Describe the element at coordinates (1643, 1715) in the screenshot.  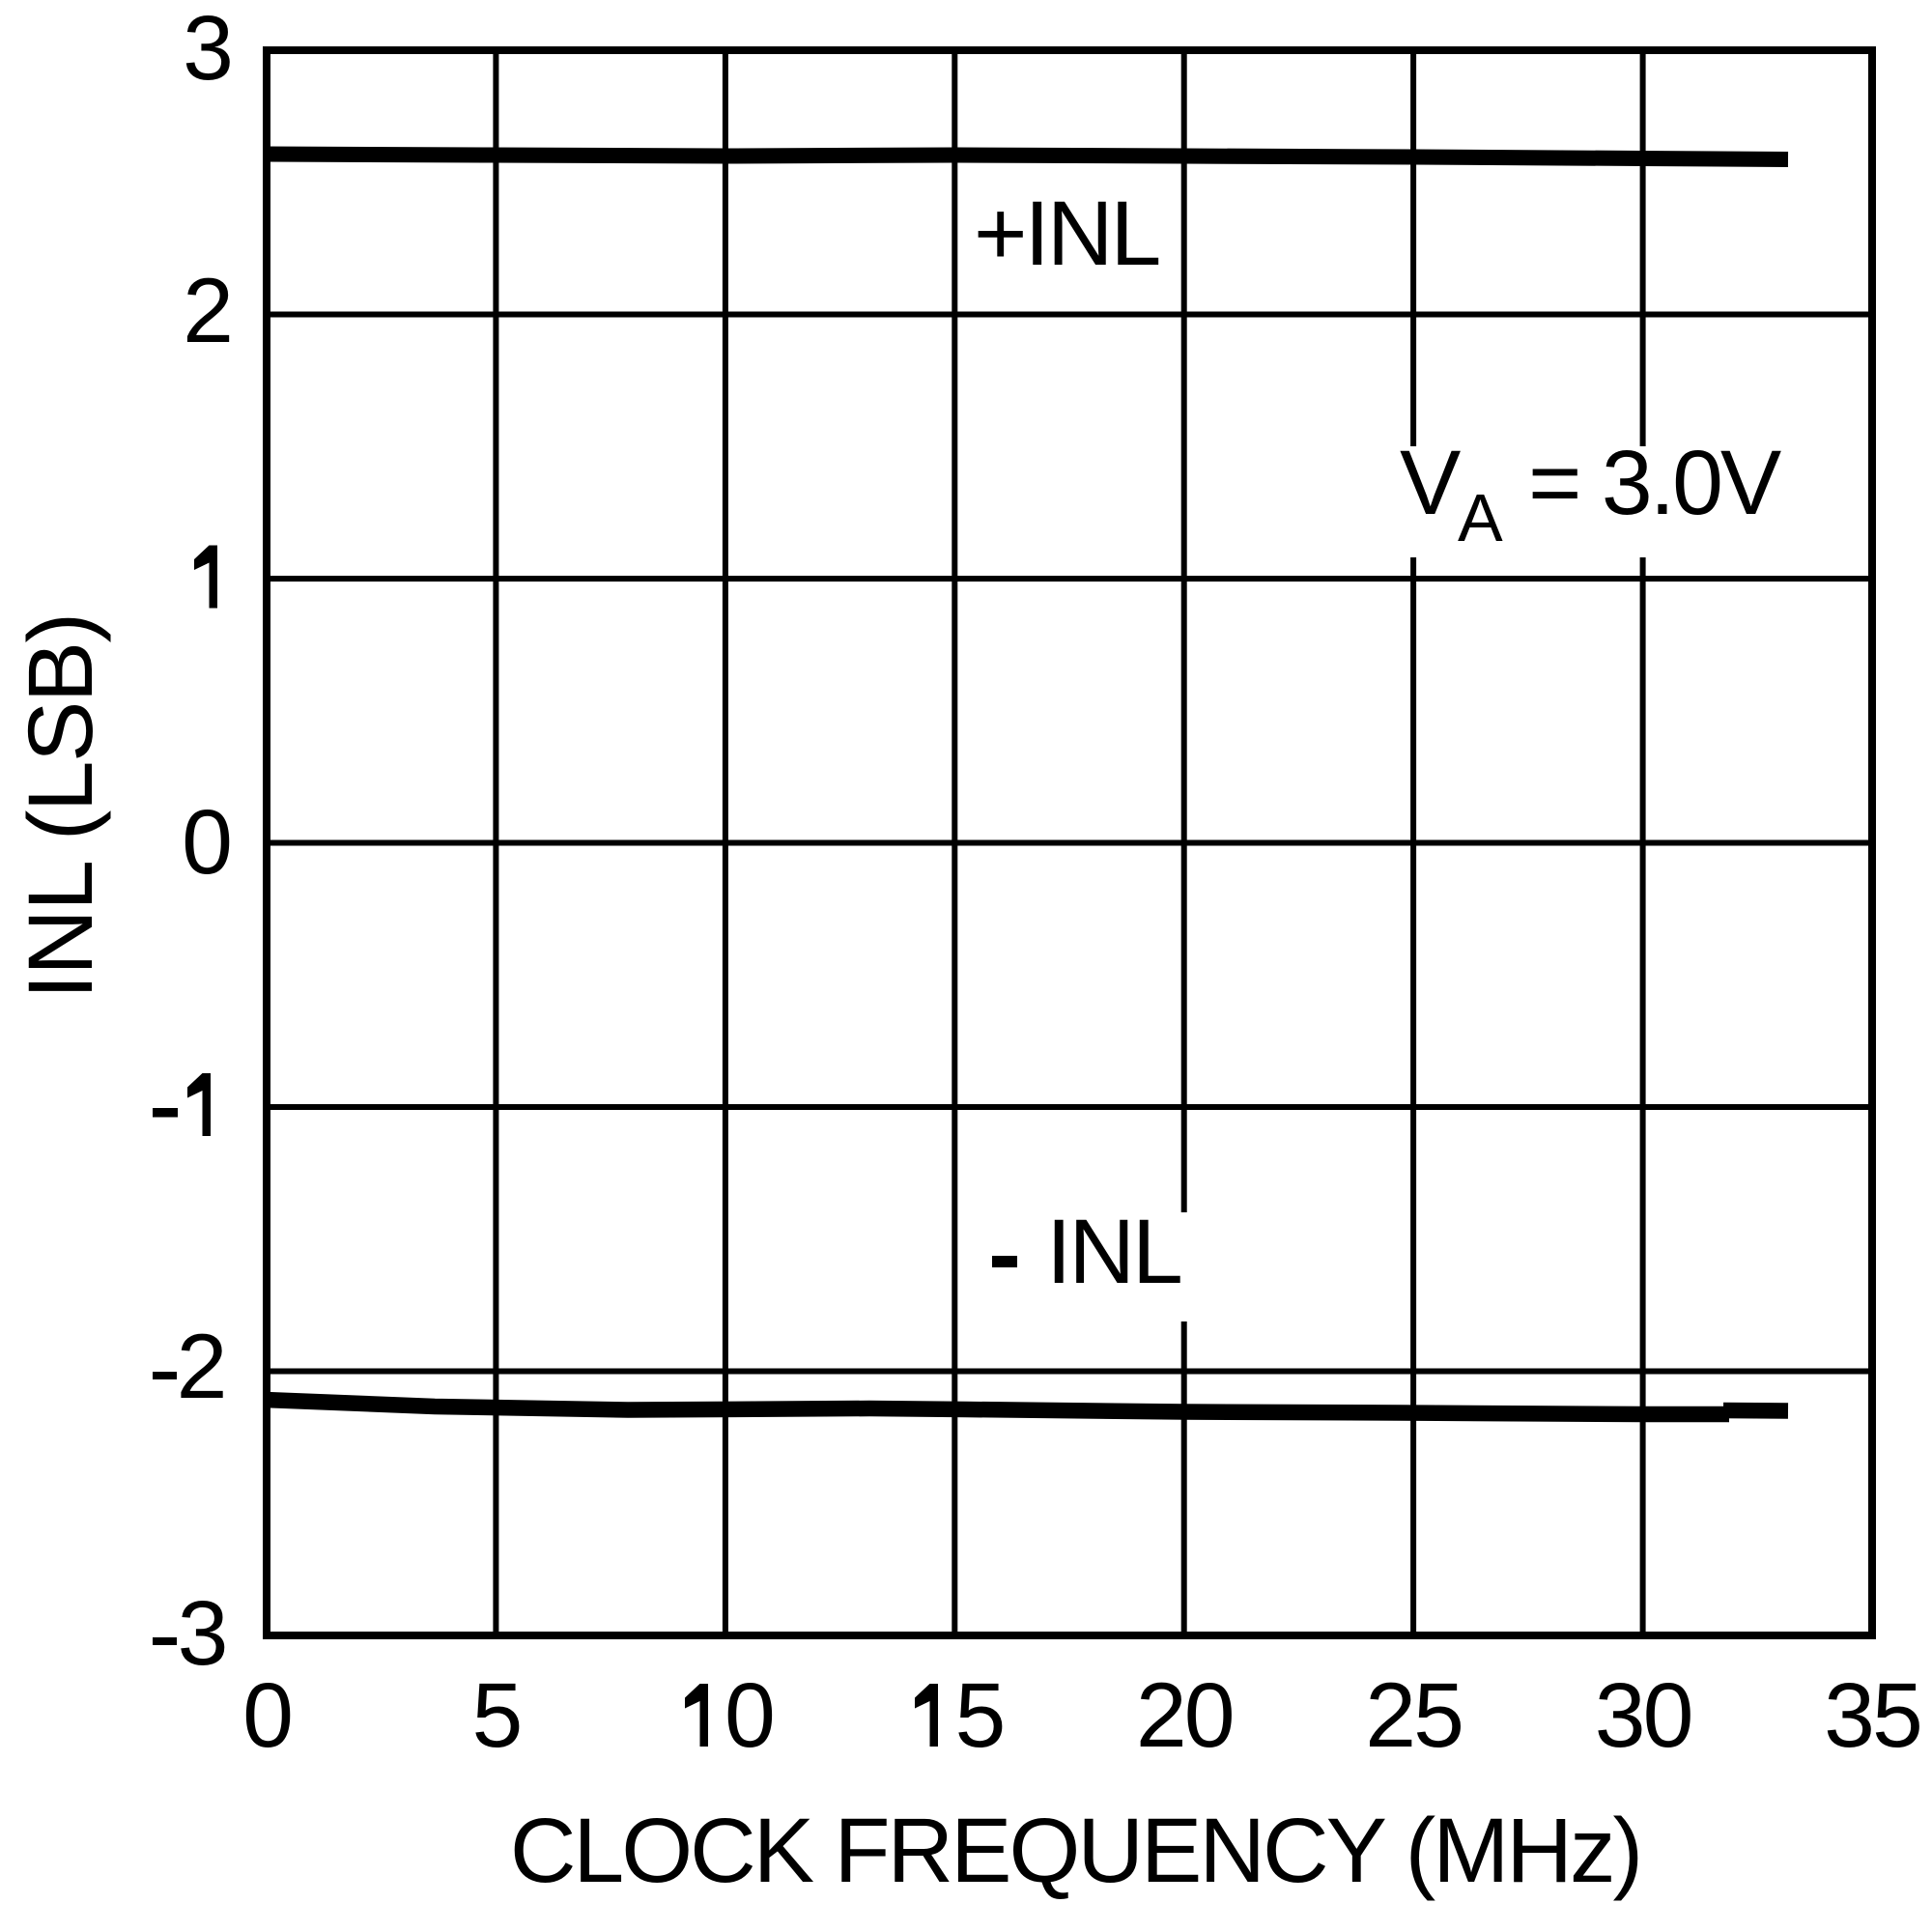
I see `svg-text: 30` at that location.